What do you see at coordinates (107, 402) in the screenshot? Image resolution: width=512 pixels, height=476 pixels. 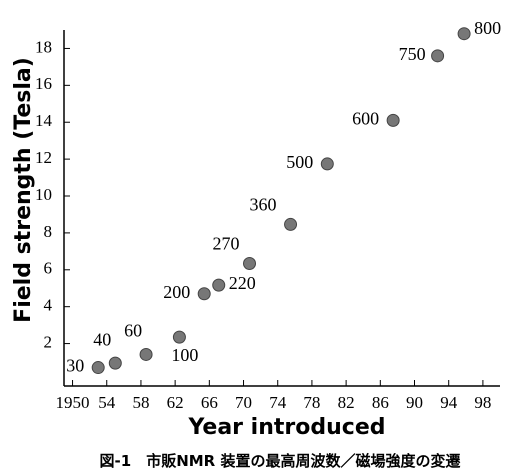 I see `x-tick-label: 54` at bounding box center [107, 402].